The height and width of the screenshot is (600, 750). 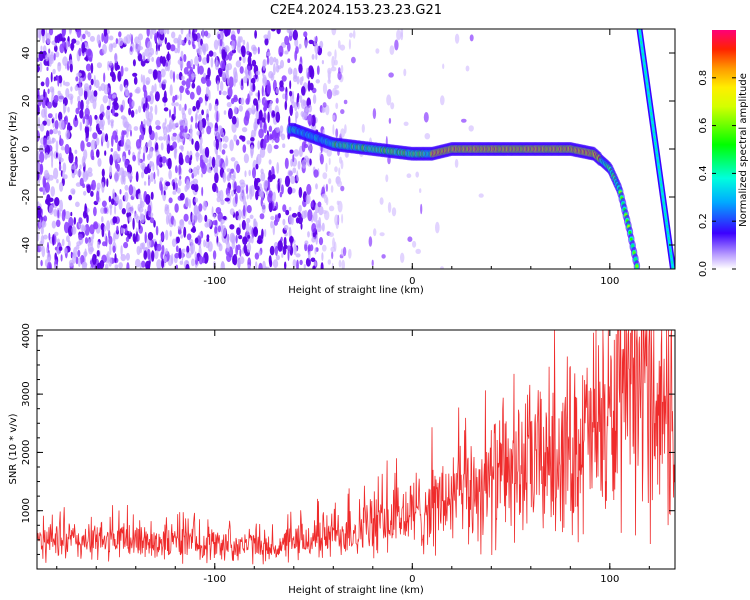 I want to click on colorbar-label: Normalized spectral amplitude, so click(x=743, y=150).